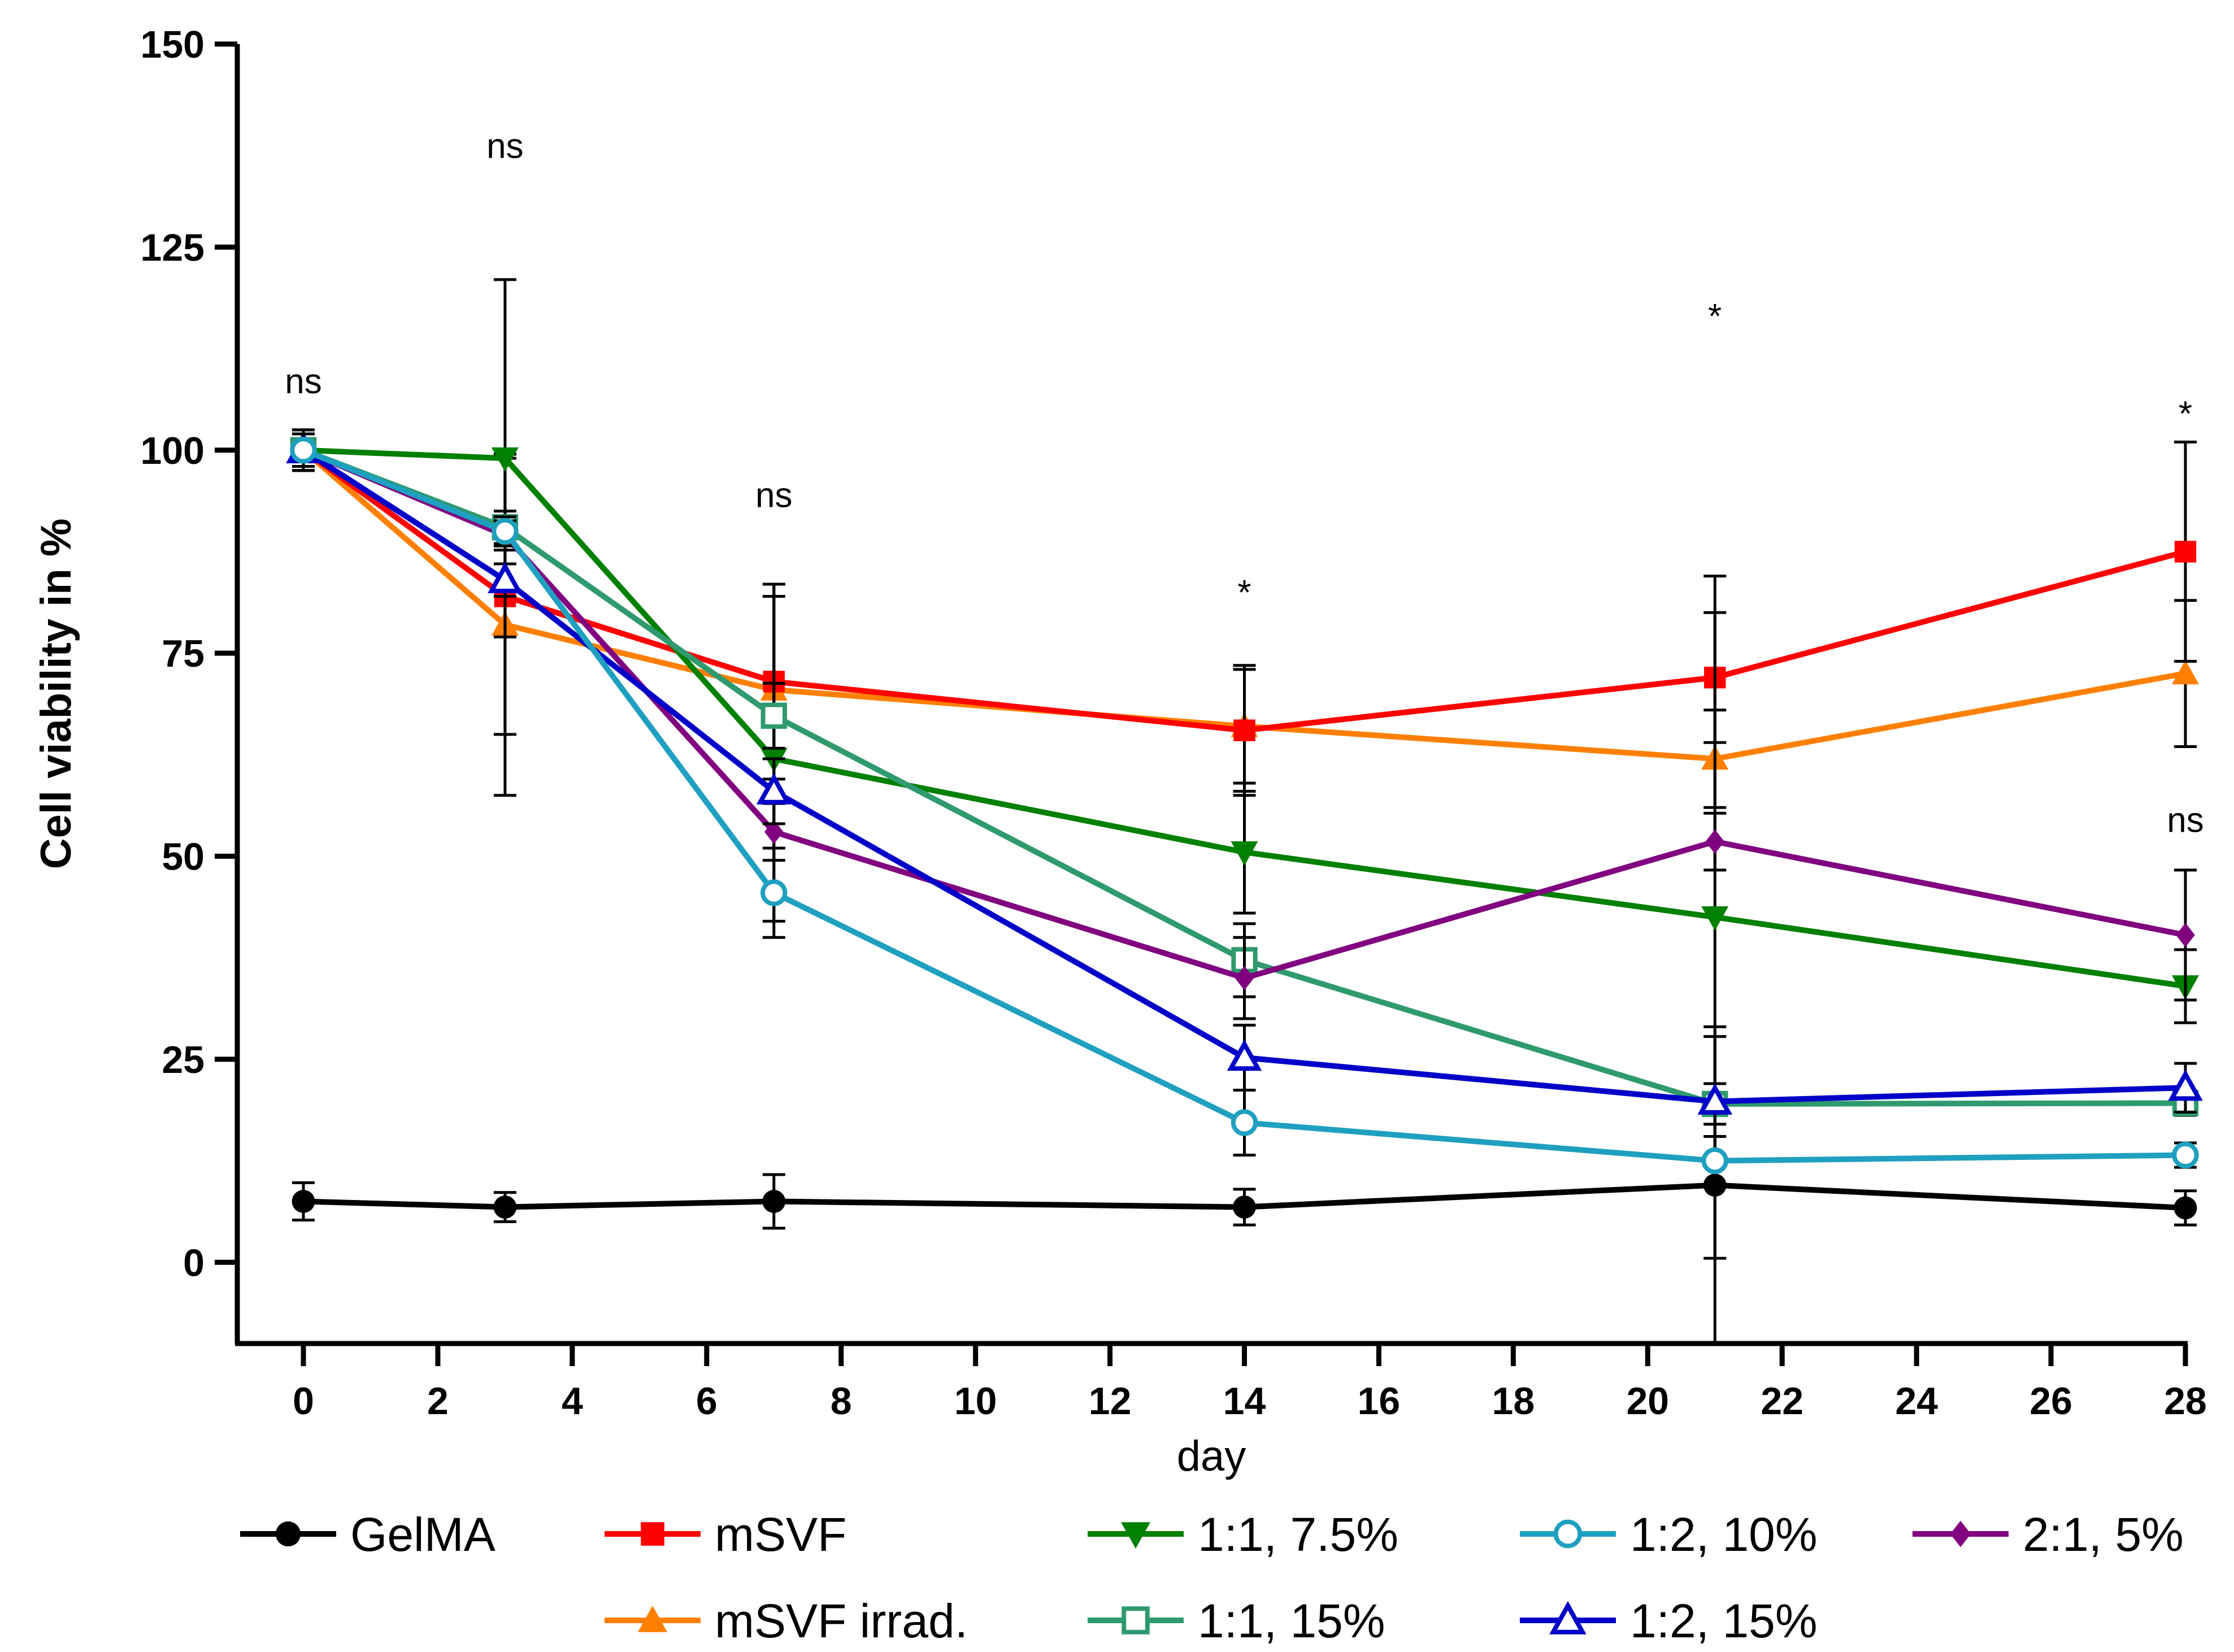 Image resolution: width=2234 pixels, height=1652 pixels. I want to click on x-tick-label: 20, so click(1647, 1401).